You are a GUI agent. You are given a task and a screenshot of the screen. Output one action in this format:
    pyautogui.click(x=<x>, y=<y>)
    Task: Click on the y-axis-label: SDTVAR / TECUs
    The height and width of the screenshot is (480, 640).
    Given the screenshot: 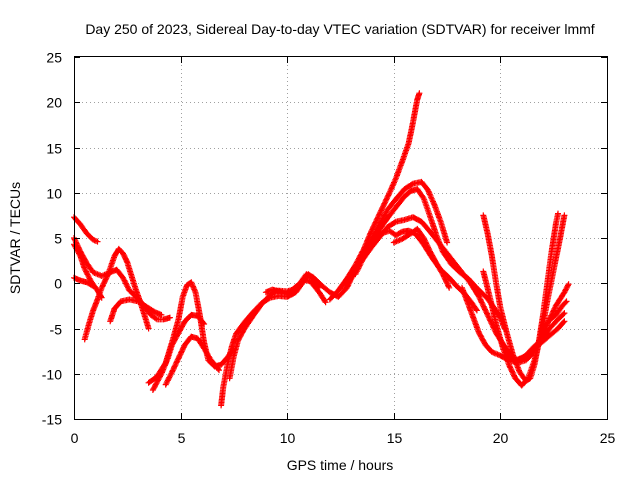 What is the action you would take?
    pyautogui.click(x=15, y=238)
    